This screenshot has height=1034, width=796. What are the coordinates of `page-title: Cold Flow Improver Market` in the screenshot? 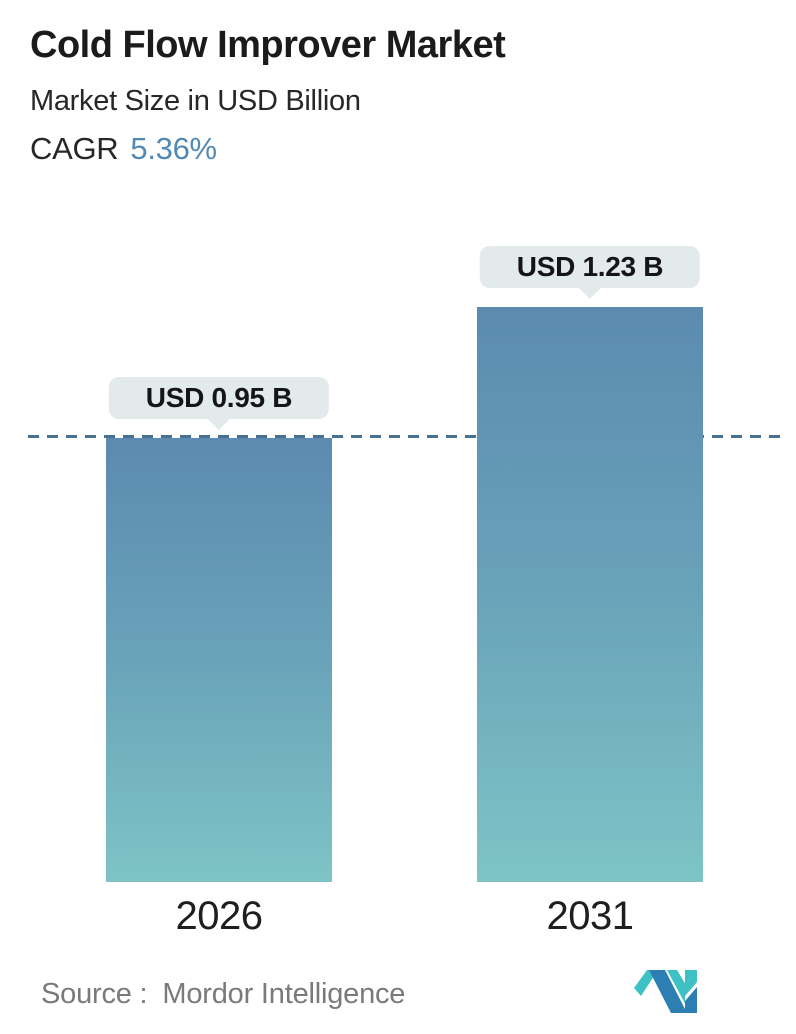 It's located at (268, 45).